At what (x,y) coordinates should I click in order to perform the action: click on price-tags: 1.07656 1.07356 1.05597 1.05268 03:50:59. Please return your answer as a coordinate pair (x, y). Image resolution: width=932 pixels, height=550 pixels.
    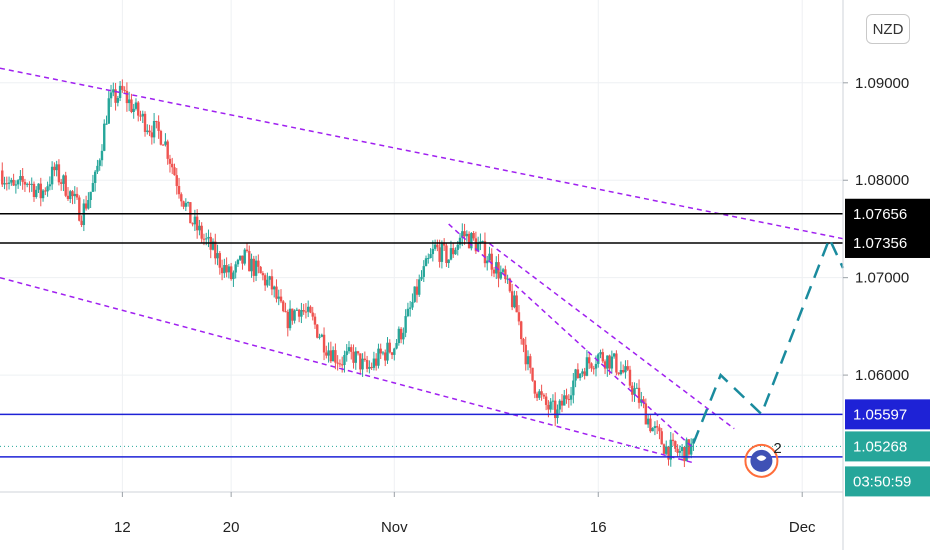
    Looking at the image, I should click on (887, 347).